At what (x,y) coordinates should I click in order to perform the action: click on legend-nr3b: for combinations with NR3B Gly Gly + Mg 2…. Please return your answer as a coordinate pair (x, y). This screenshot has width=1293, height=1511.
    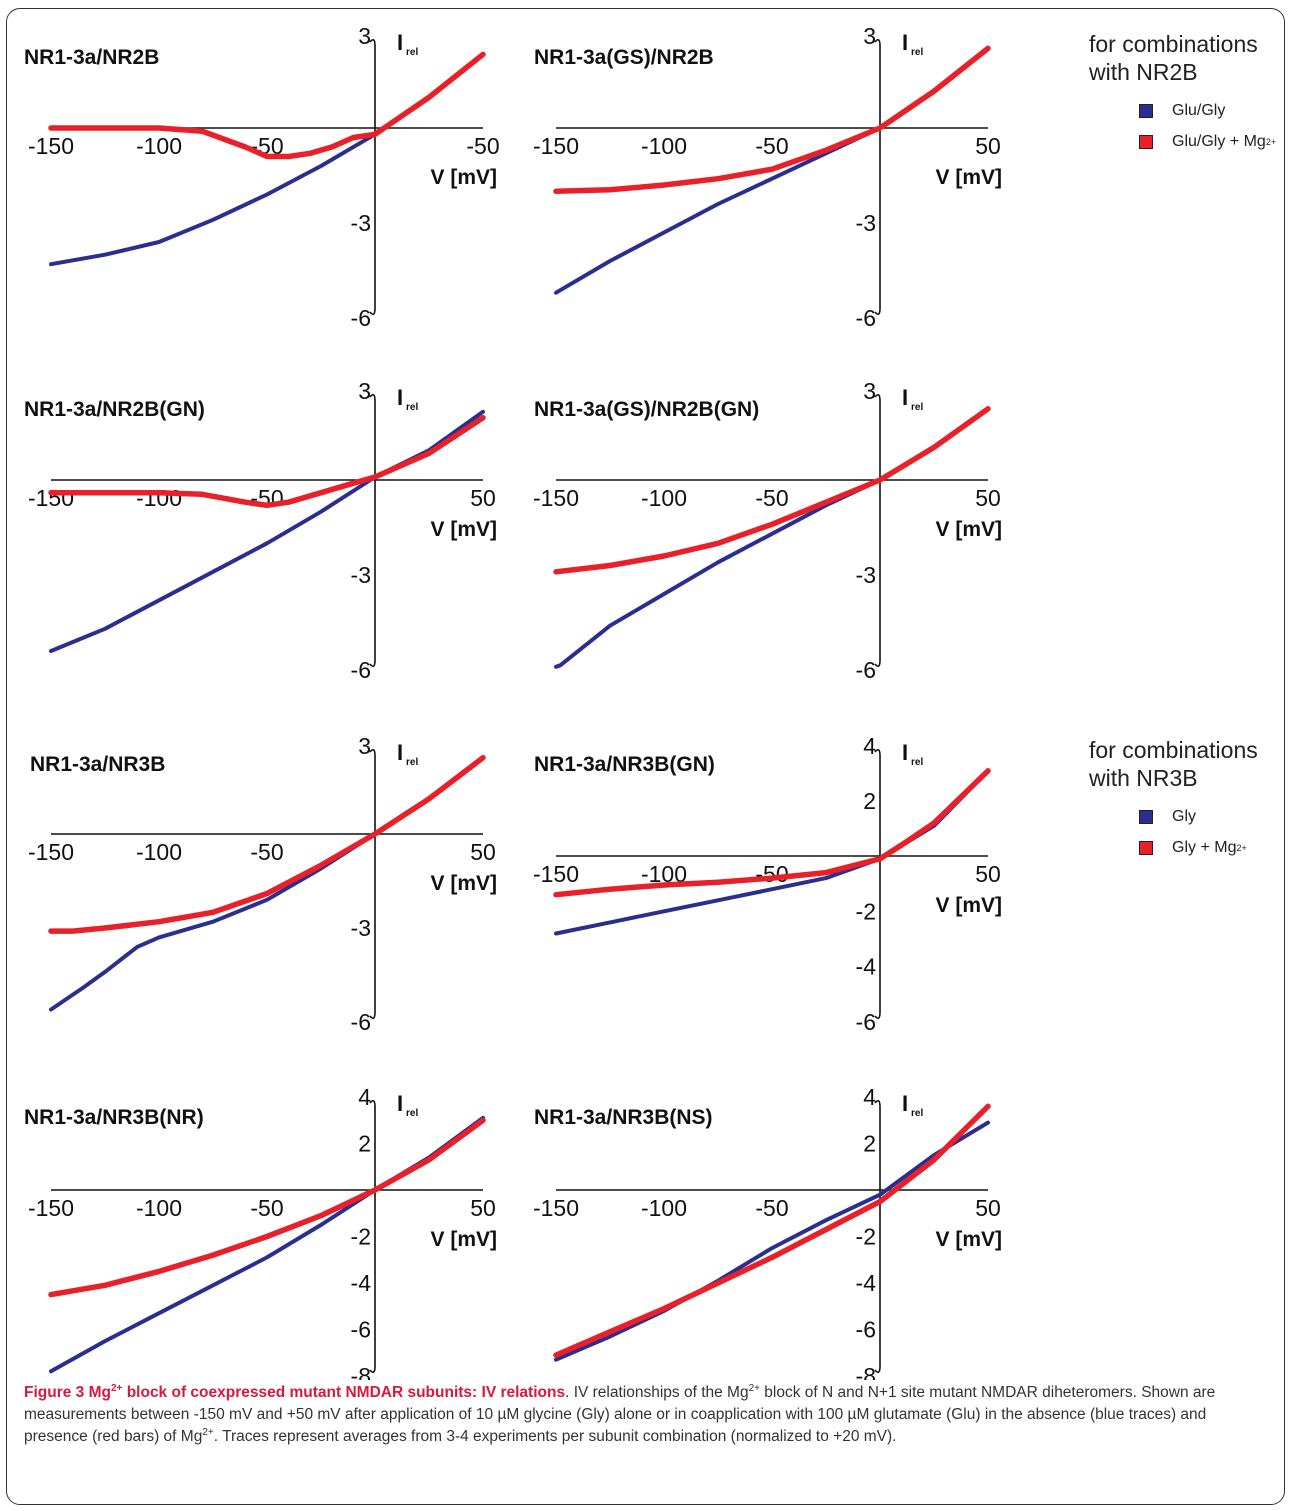
    Looking at the image, I should click on (1173, 796).